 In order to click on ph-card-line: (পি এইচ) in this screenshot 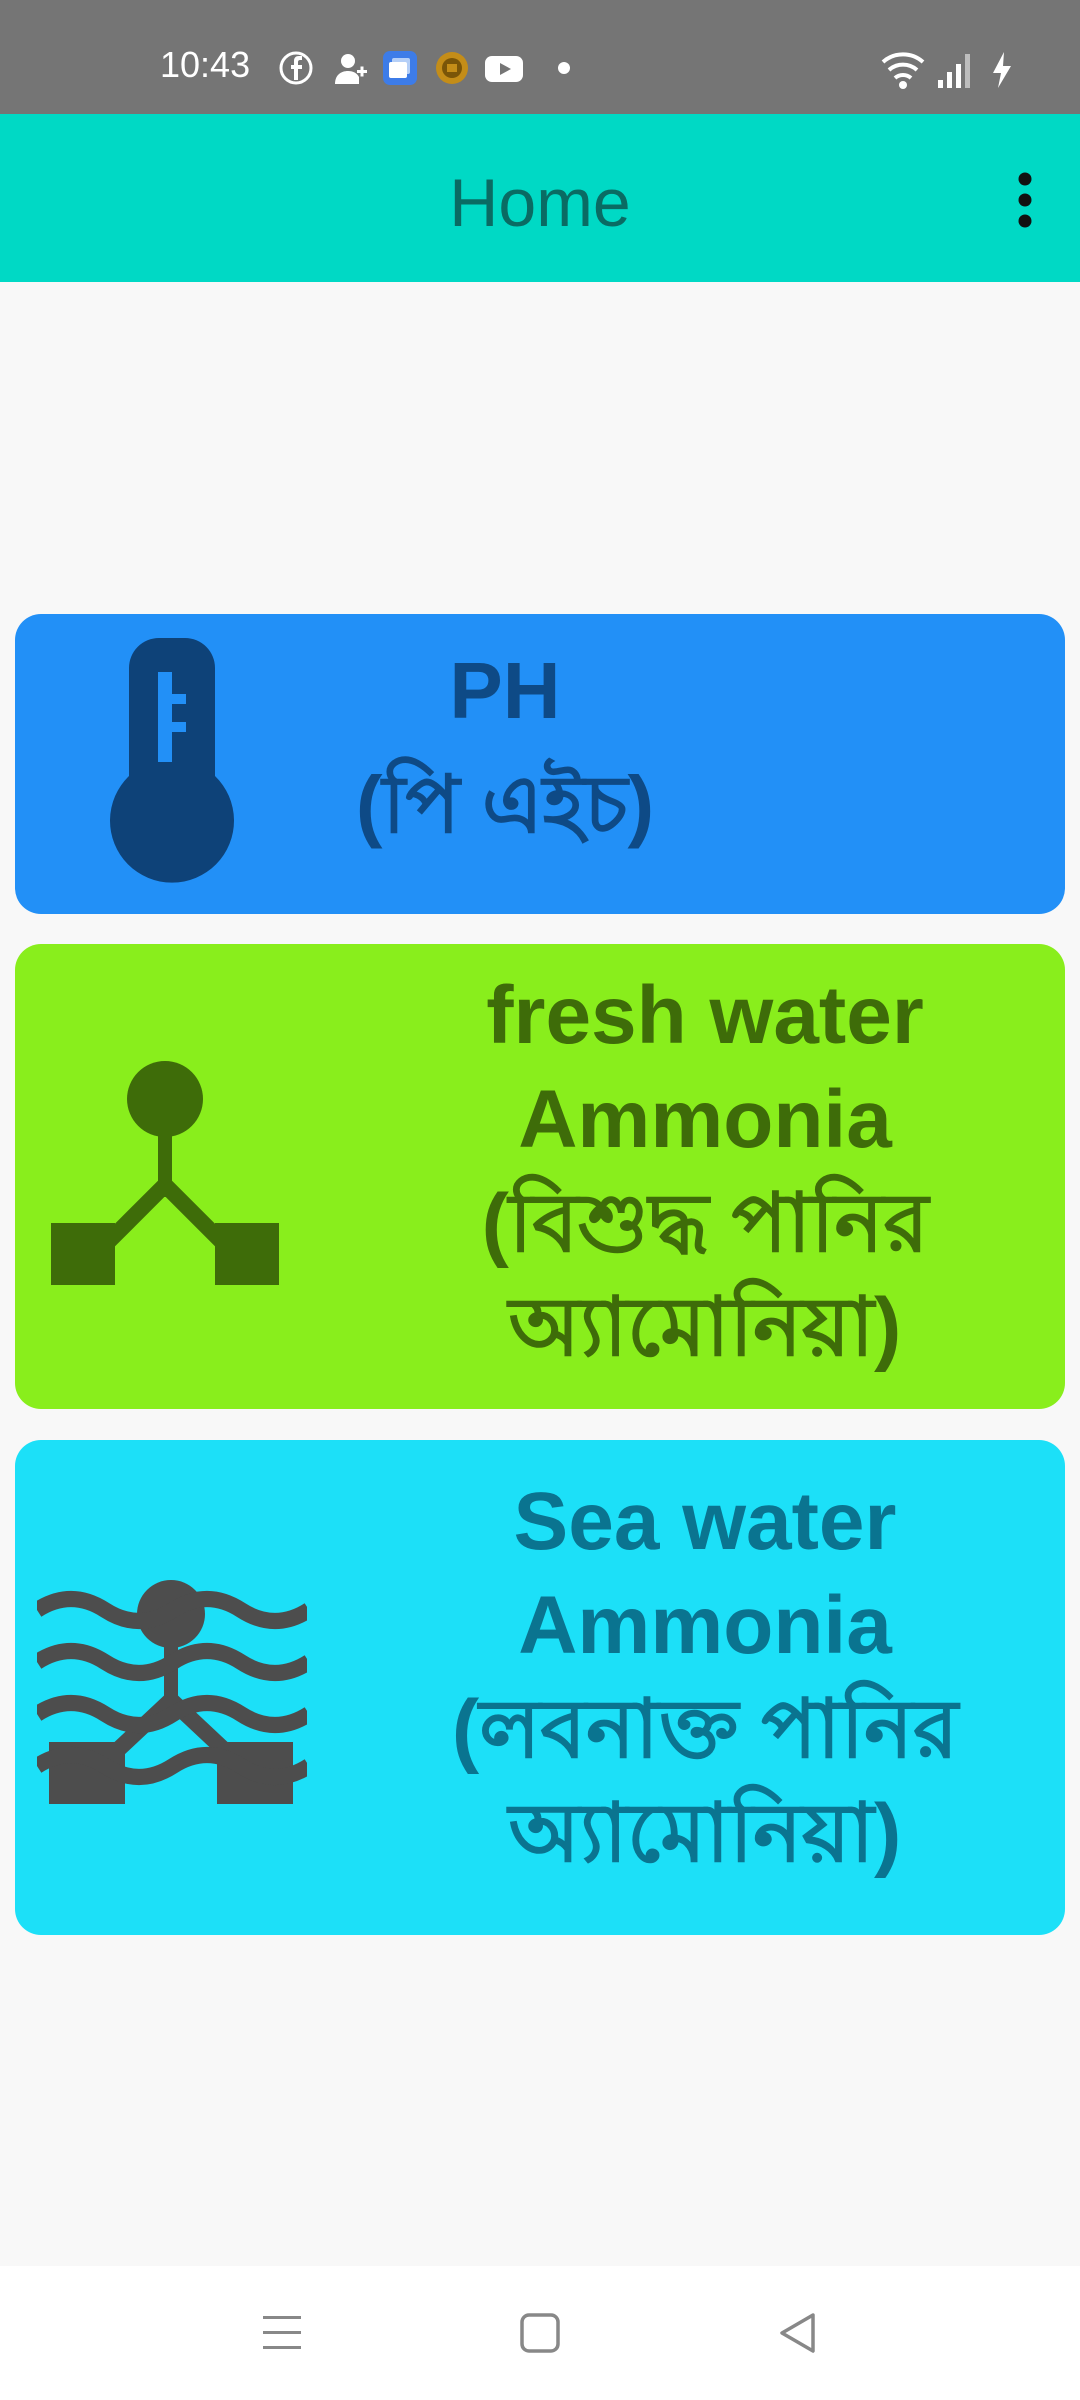, I will do `click(505, 804)`.